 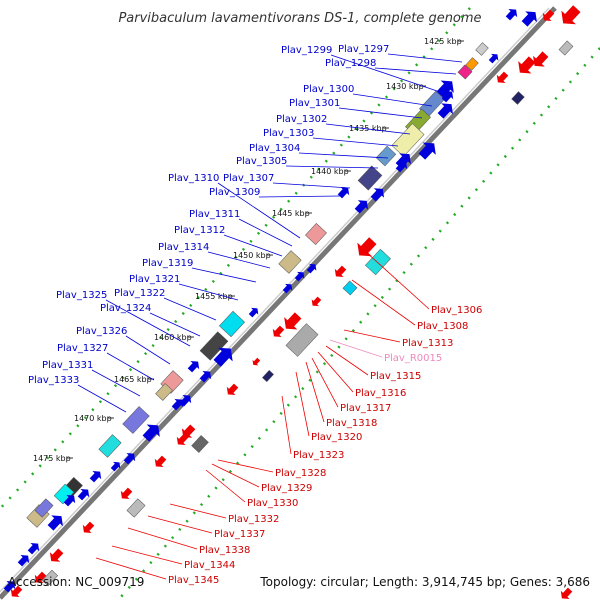 I want to click on gene-label-plav-1320: Plav_1320, so click(x=336, y=437).